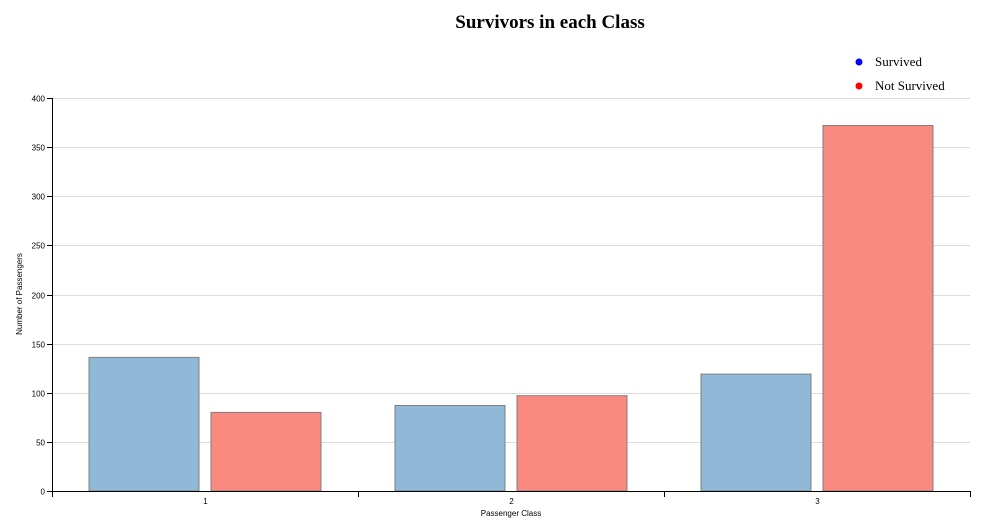 This screenshot has width=1000, height=530. What do you see at coordinates (817, 501) in the screenshot?
I see `x-tick-label: 3` at bounding box center [817, 501].